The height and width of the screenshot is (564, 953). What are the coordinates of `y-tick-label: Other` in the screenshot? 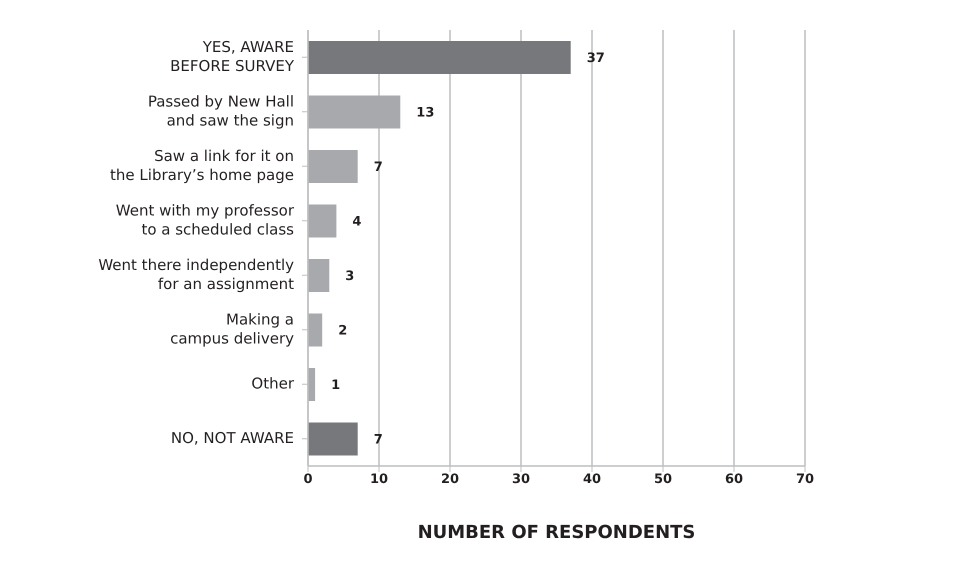 It's located at (273, 383).